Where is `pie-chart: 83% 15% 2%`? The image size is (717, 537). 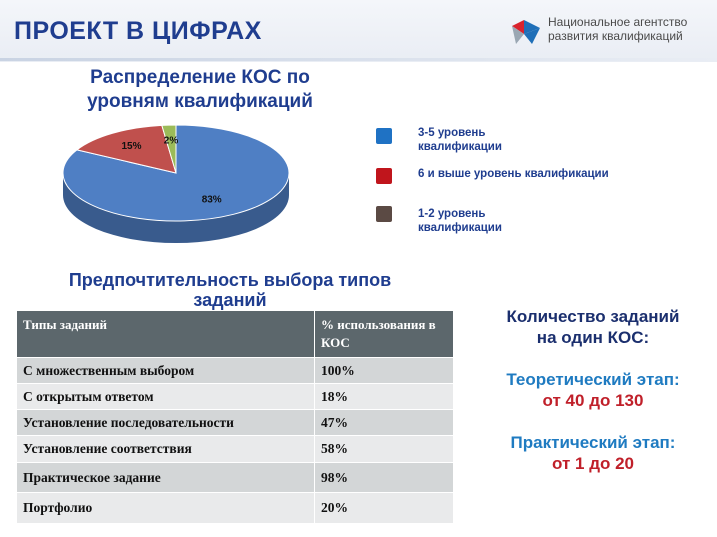
pie-chart: 83% 15% 2% is located at coordinates (176, 183).